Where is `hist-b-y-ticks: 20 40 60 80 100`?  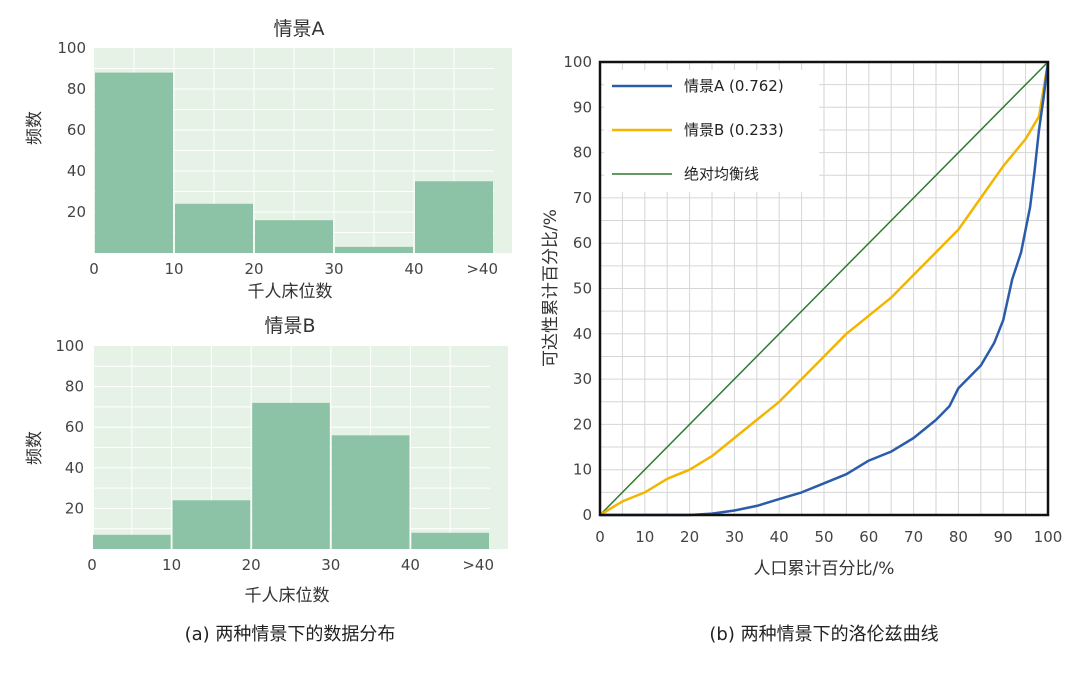 hist-b-y-ticks: 20 40 60 80 100 is located at coordinates (69, 427).